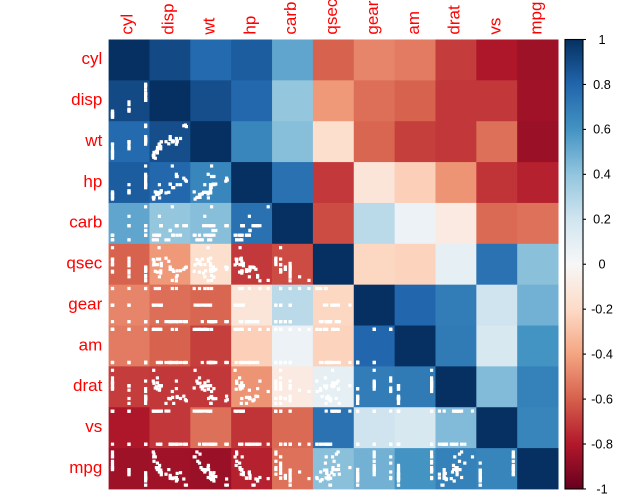  What do you see at coordinates (601, 488) in the screenshot?
I see `svg-text: -1` at bounding box center [601, 488].